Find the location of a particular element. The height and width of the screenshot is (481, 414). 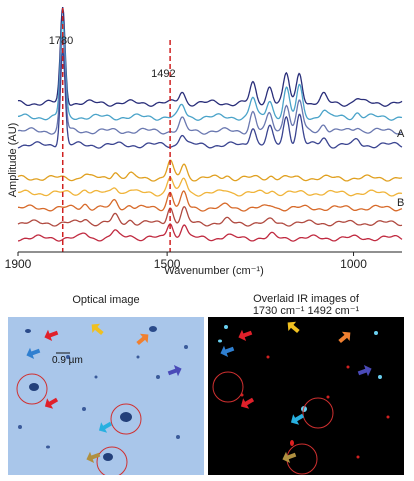

scale-bar-label: 0.9 µm is located at coordinates (67, 360).